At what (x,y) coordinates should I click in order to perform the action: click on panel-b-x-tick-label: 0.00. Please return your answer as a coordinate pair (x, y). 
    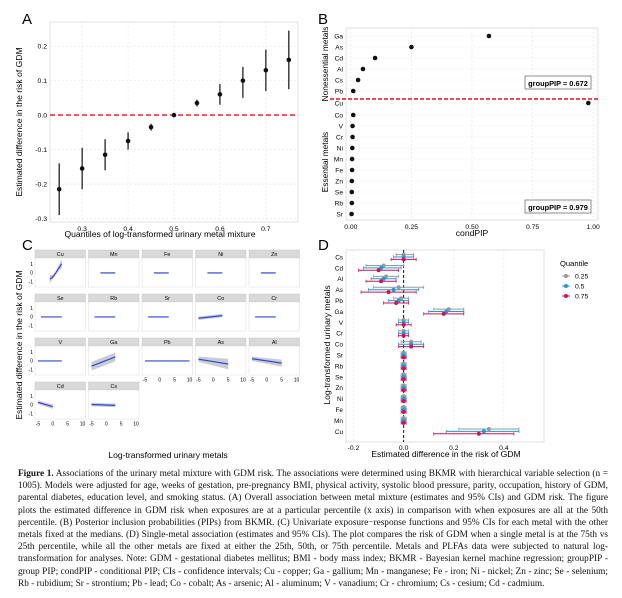
    Looking at the image, I should click on (350, 227).